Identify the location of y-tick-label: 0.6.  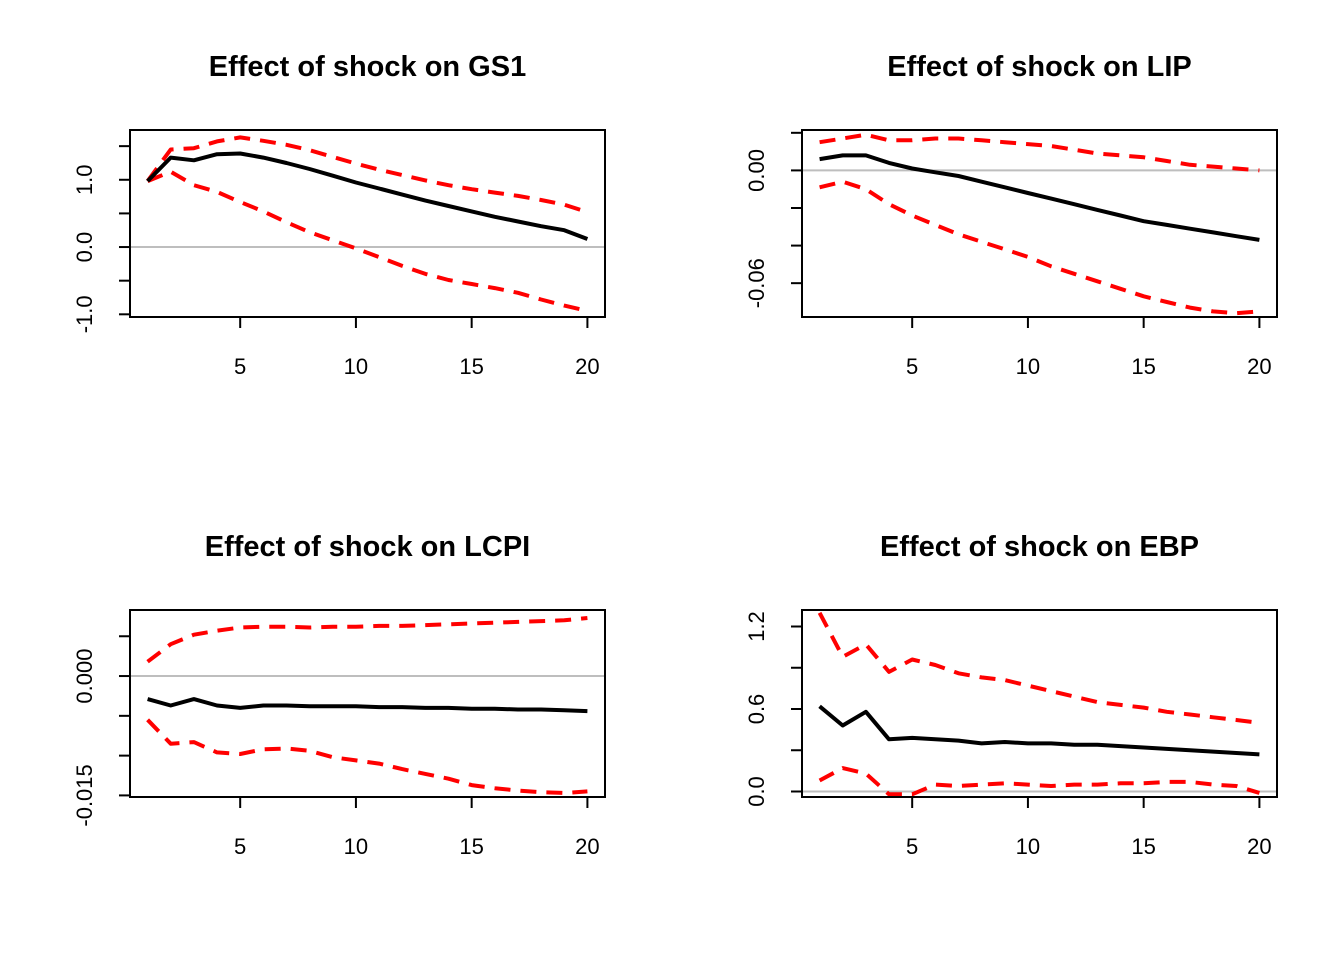
(756, 709).